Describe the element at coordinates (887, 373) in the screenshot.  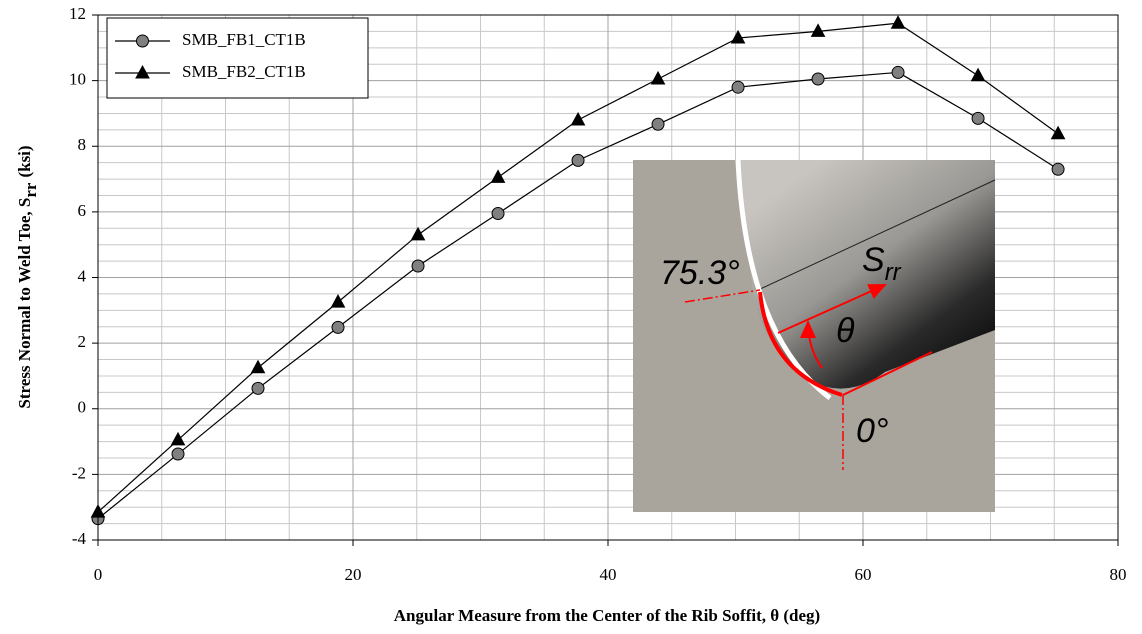
I see `red-line` at that location.